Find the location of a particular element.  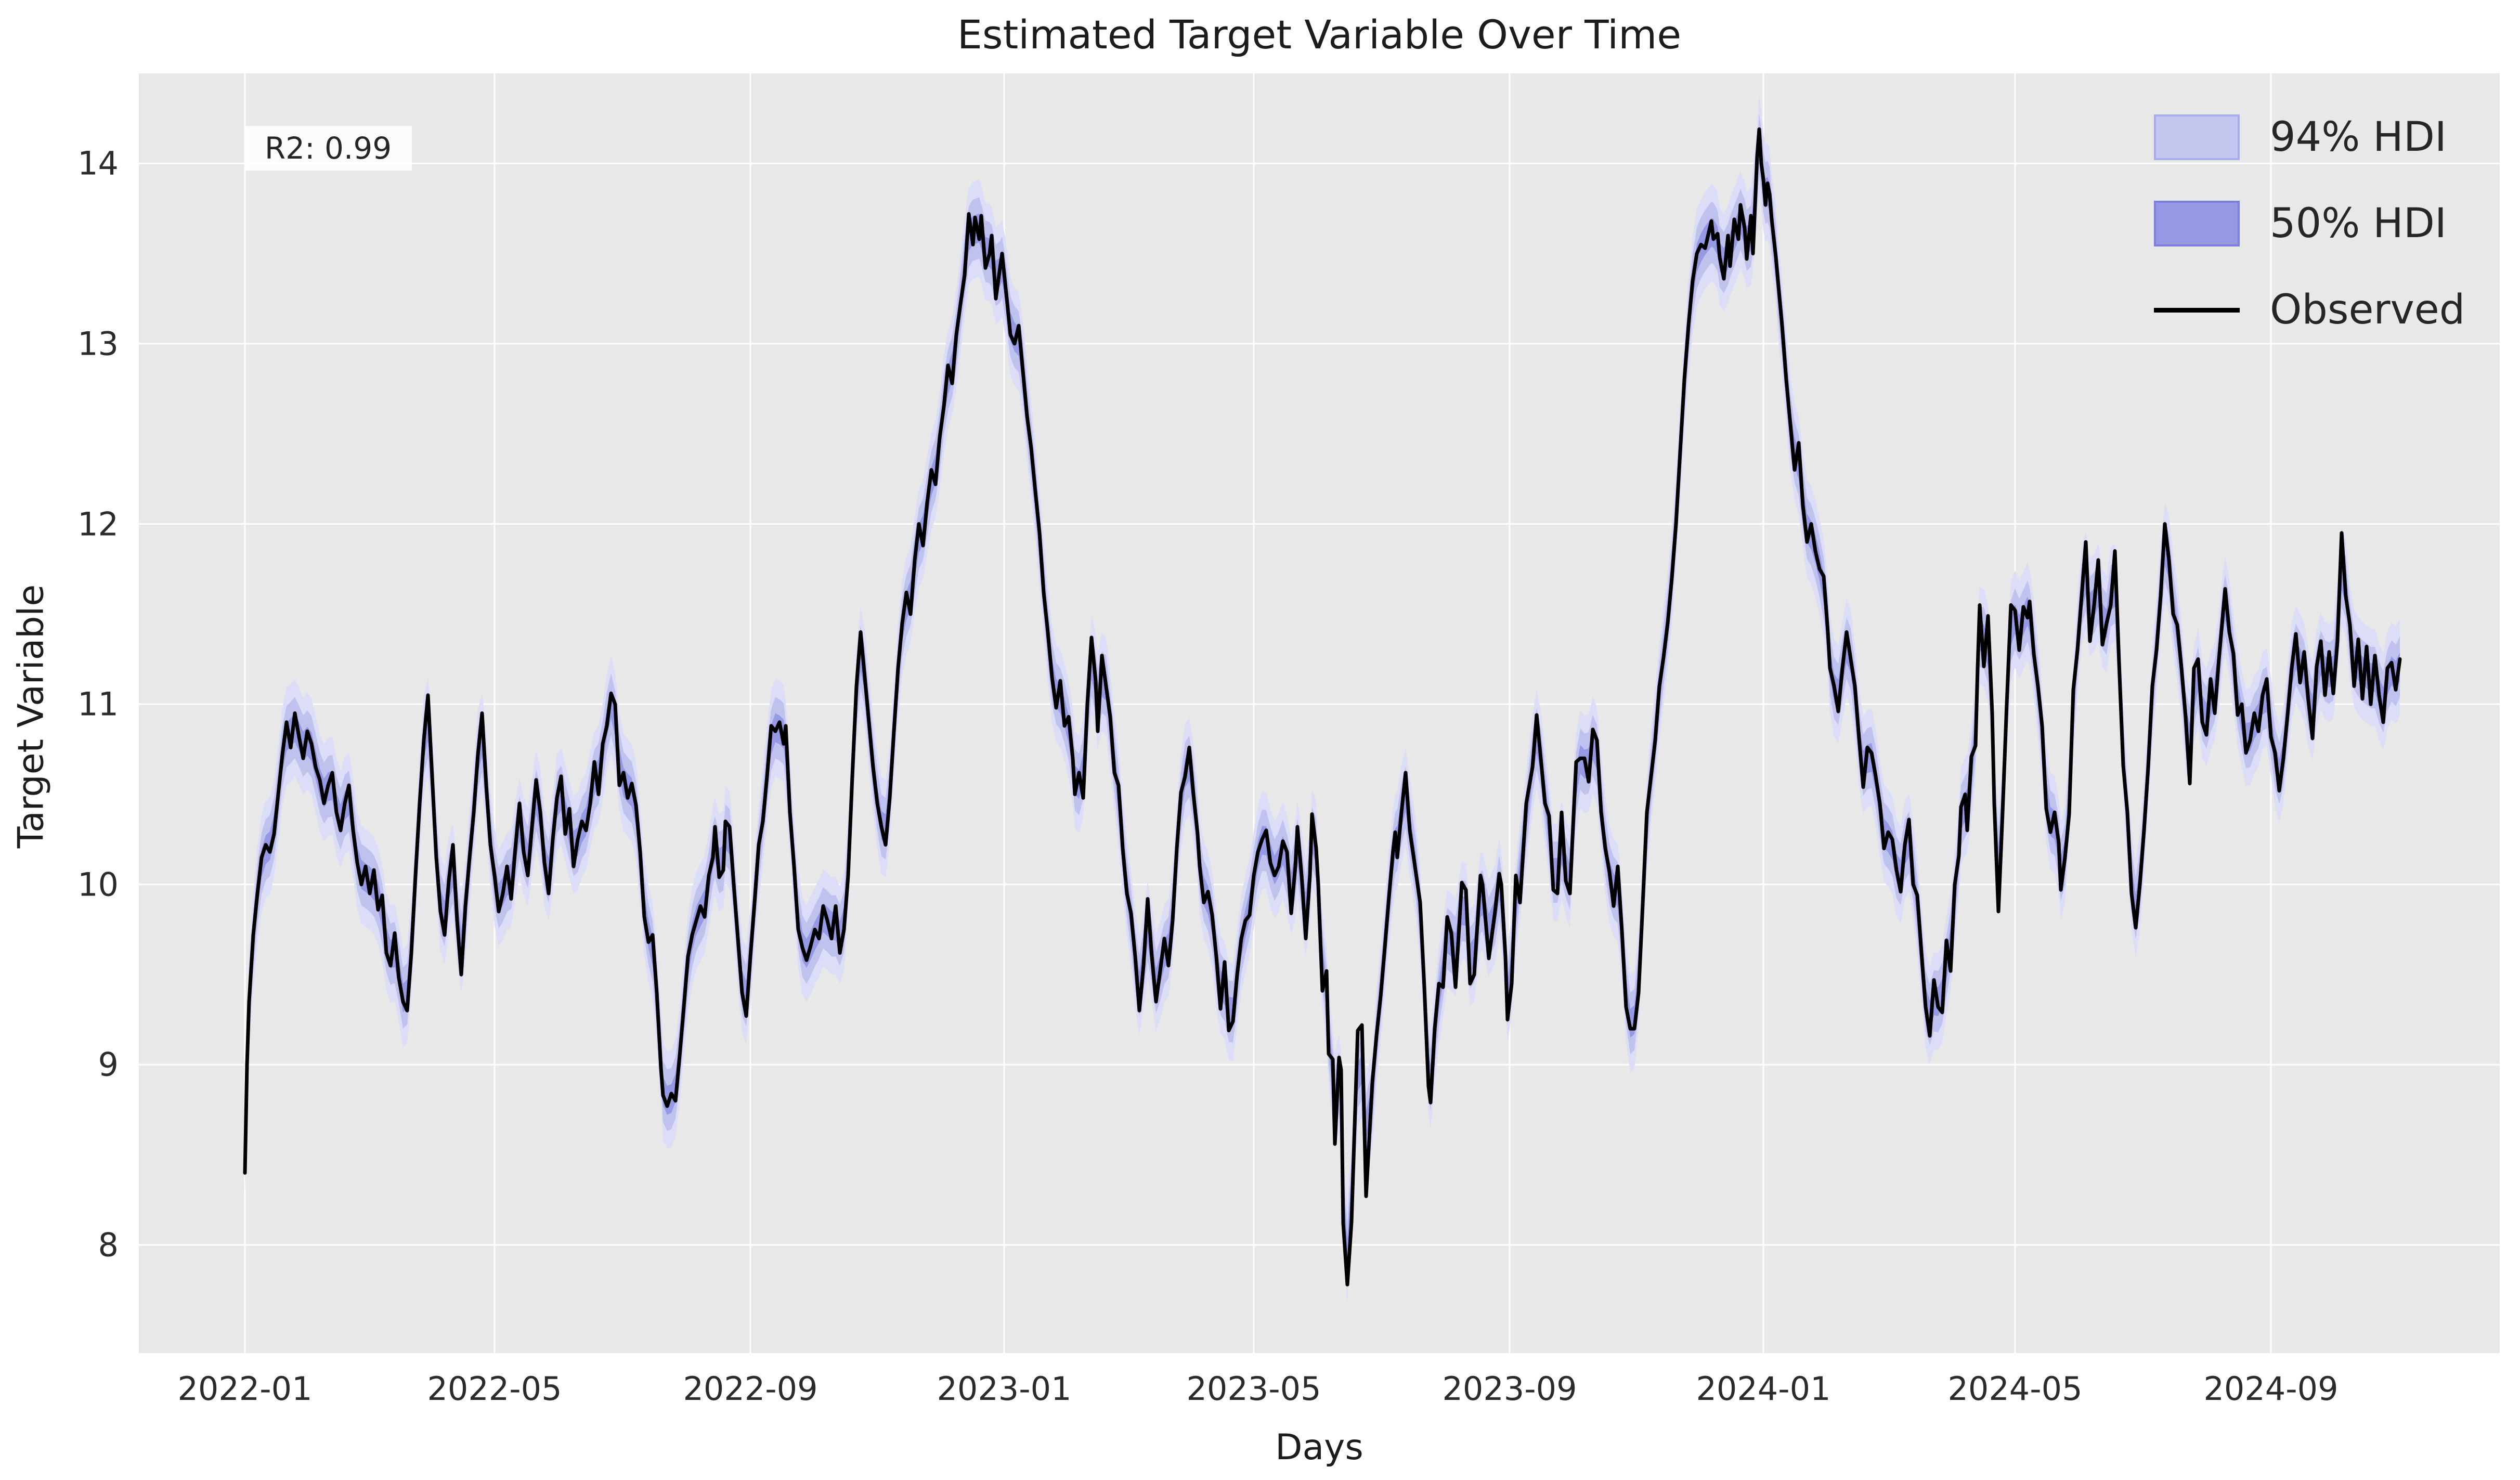

x-tick-label: 2024-05 is located at coordinates (2015, 1389).